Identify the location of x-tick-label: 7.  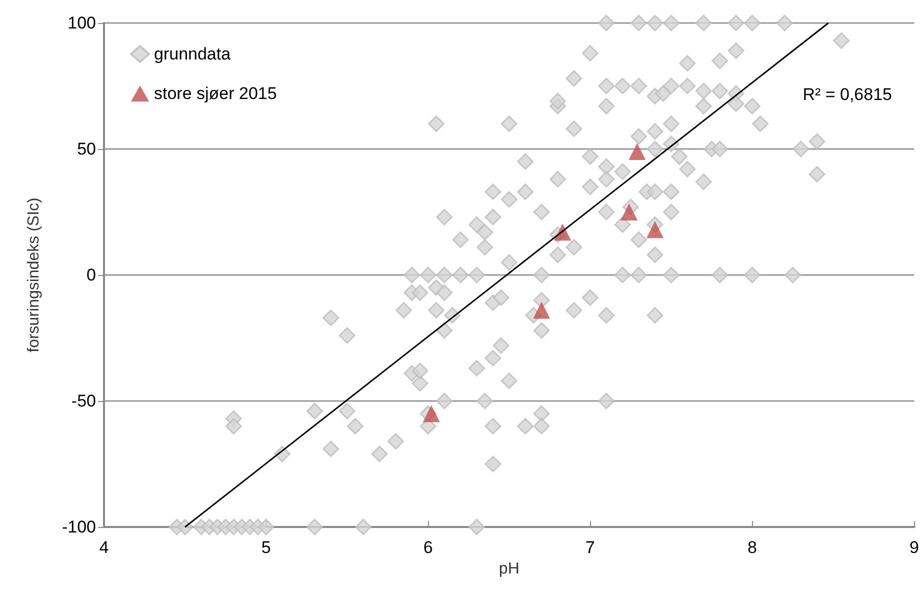
(590, 547).